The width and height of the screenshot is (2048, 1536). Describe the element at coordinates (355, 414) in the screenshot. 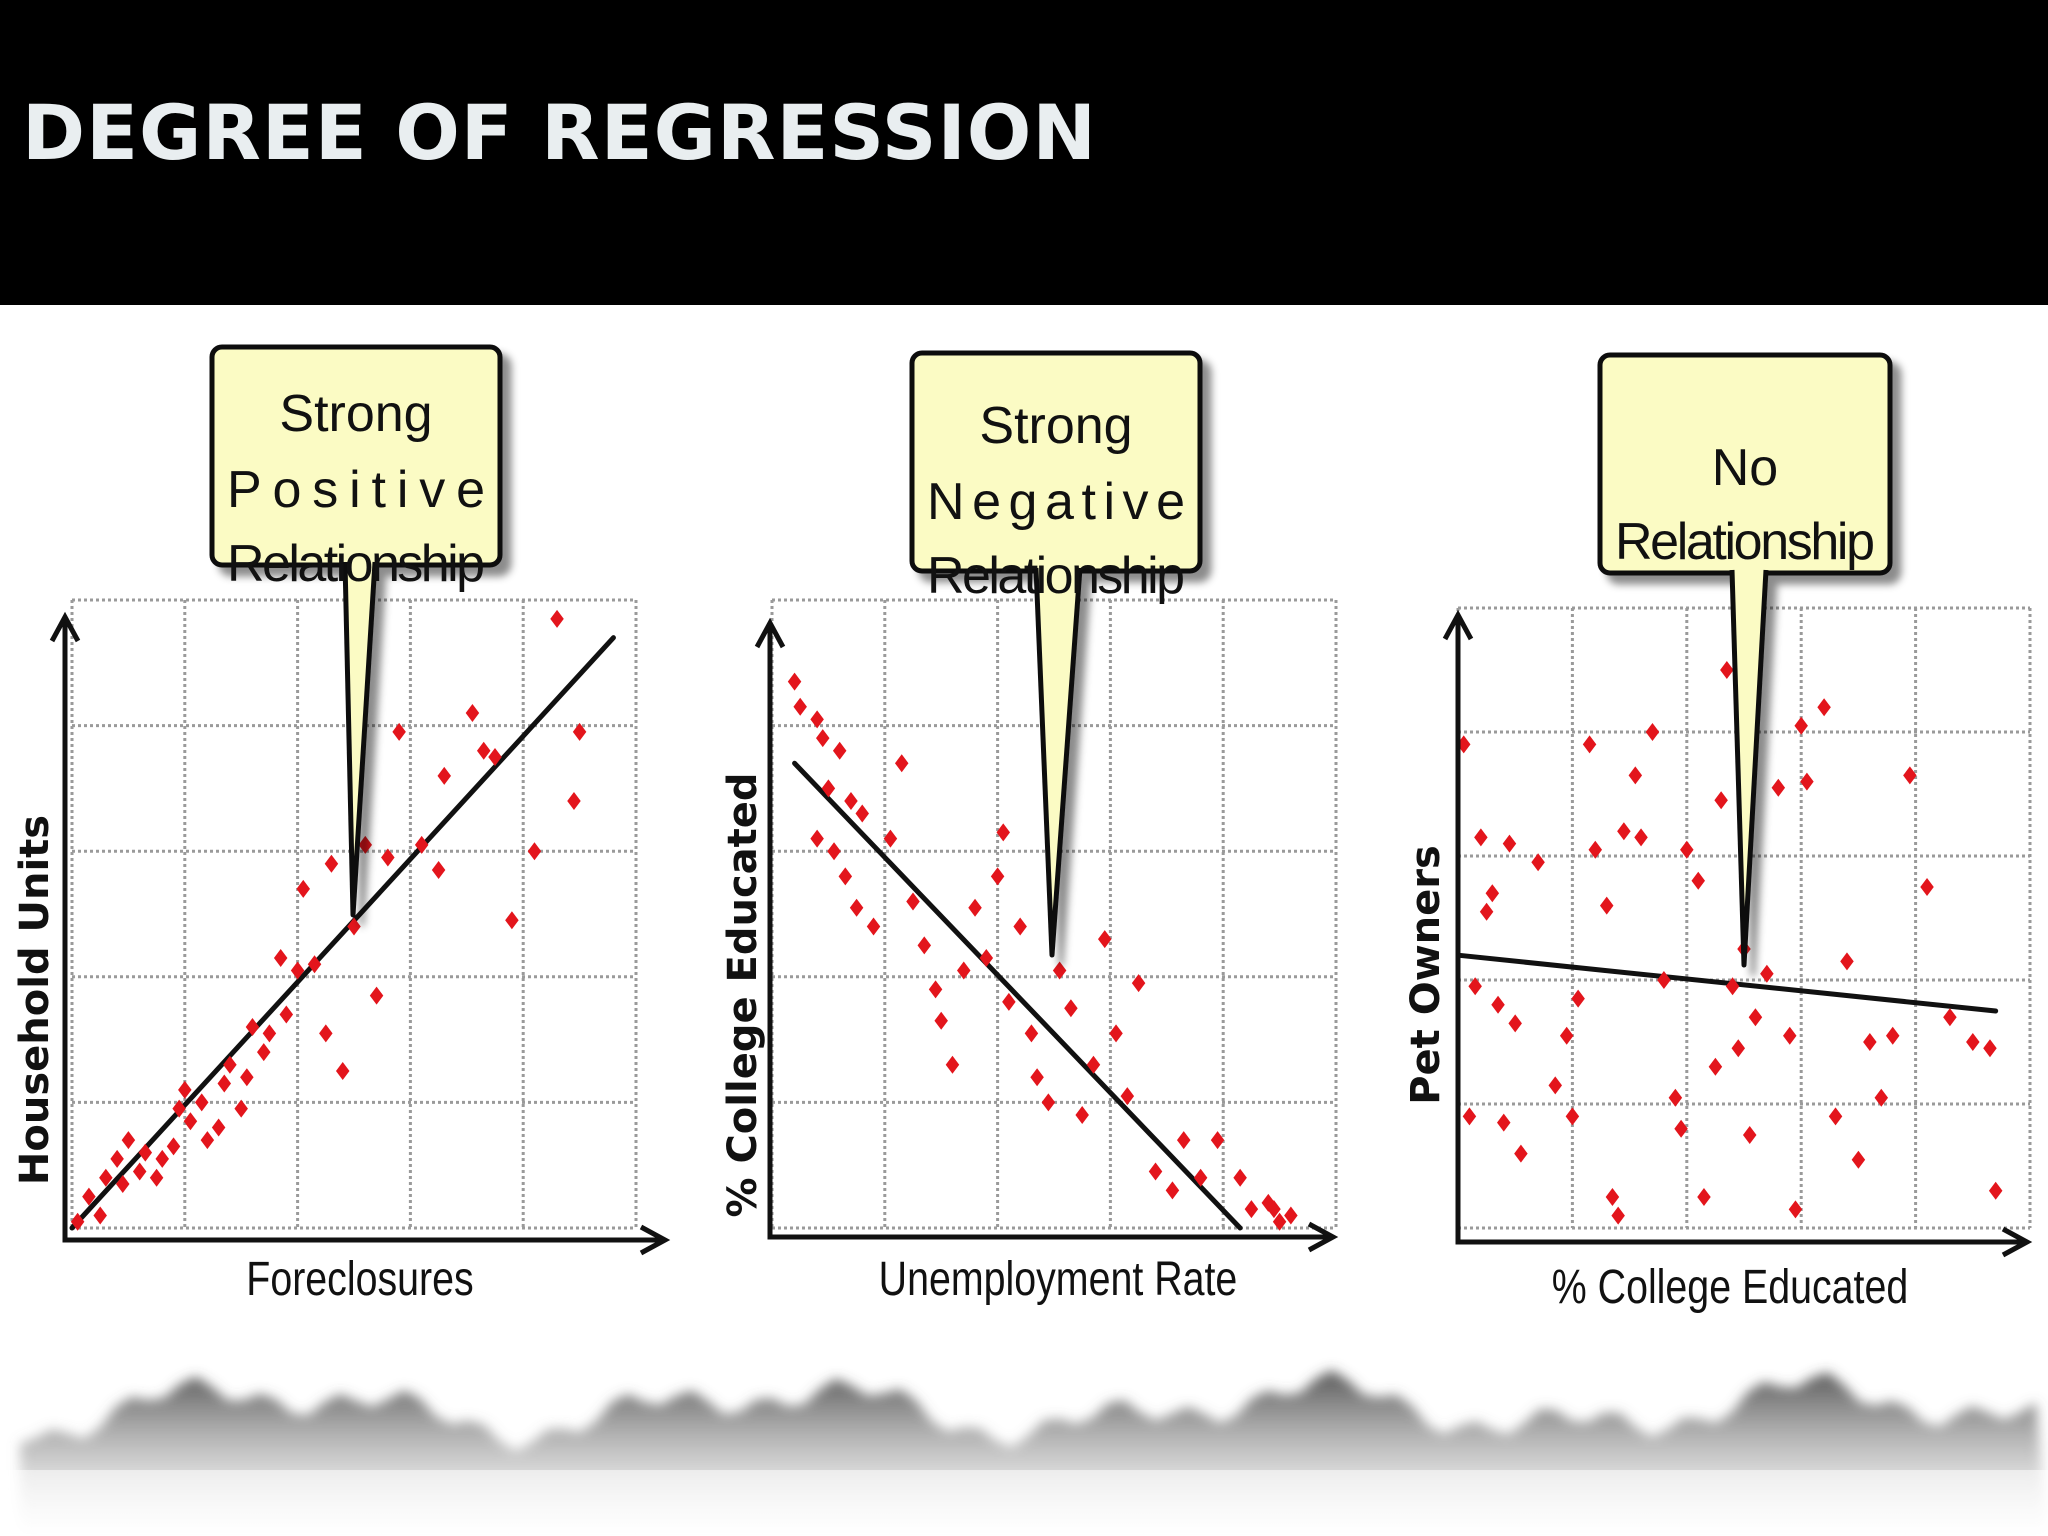

I see `callout-text-line: Strong` at that location.